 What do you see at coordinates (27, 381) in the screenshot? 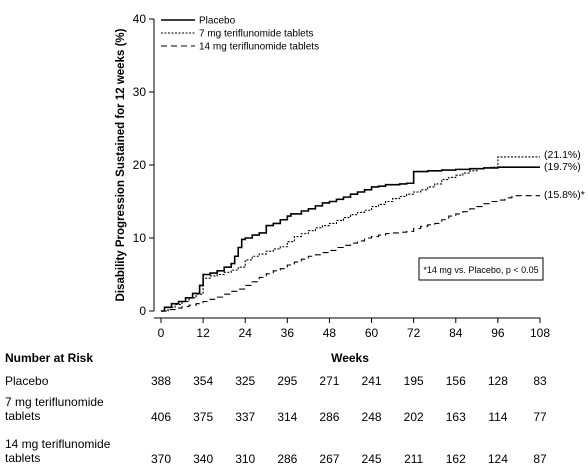
I see `risk-row-label: Placebo` at bounding box center [27, 381].